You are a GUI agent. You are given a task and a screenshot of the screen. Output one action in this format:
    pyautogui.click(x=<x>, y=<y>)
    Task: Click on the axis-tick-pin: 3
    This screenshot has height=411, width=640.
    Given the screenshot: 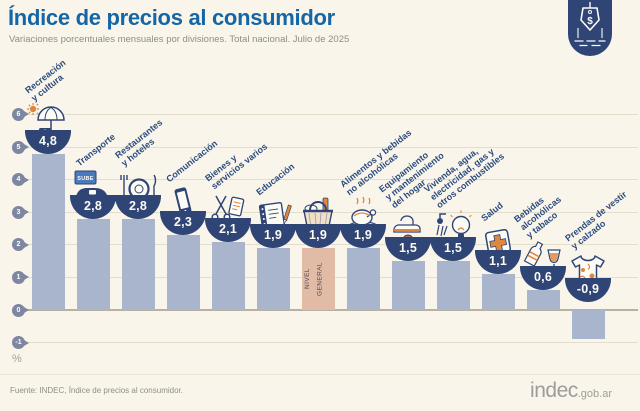 What is the action you would take?
    pyautogui.click(x=20, y=212)
    